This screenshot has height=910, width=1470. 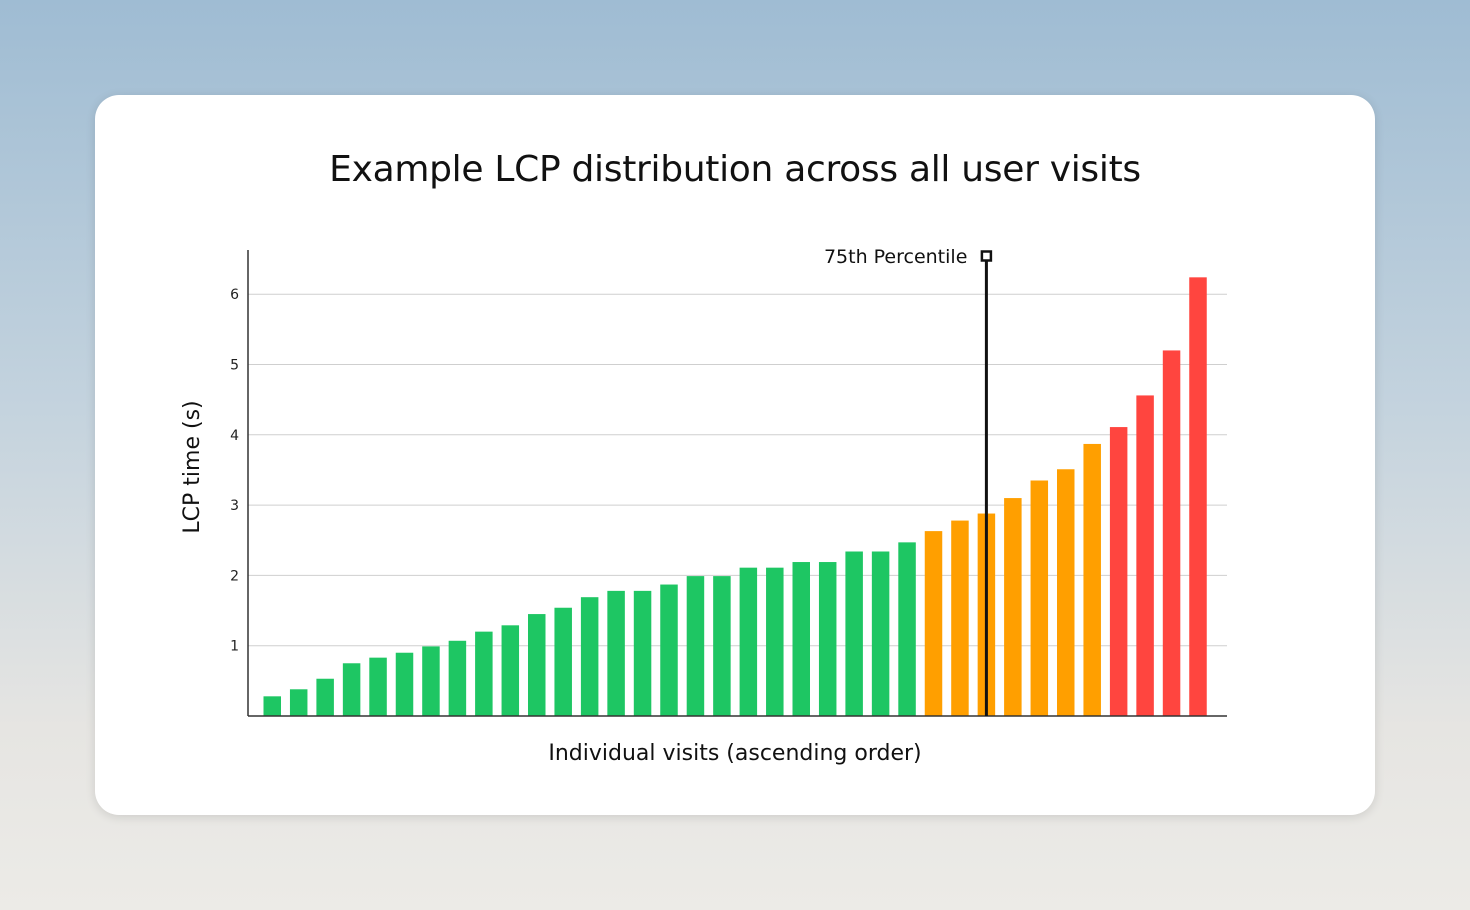 What do you see at coordinates (234, 436) in the screenshot?
I see `y-tick-label-4: 4` at bounding box center [234, 436].